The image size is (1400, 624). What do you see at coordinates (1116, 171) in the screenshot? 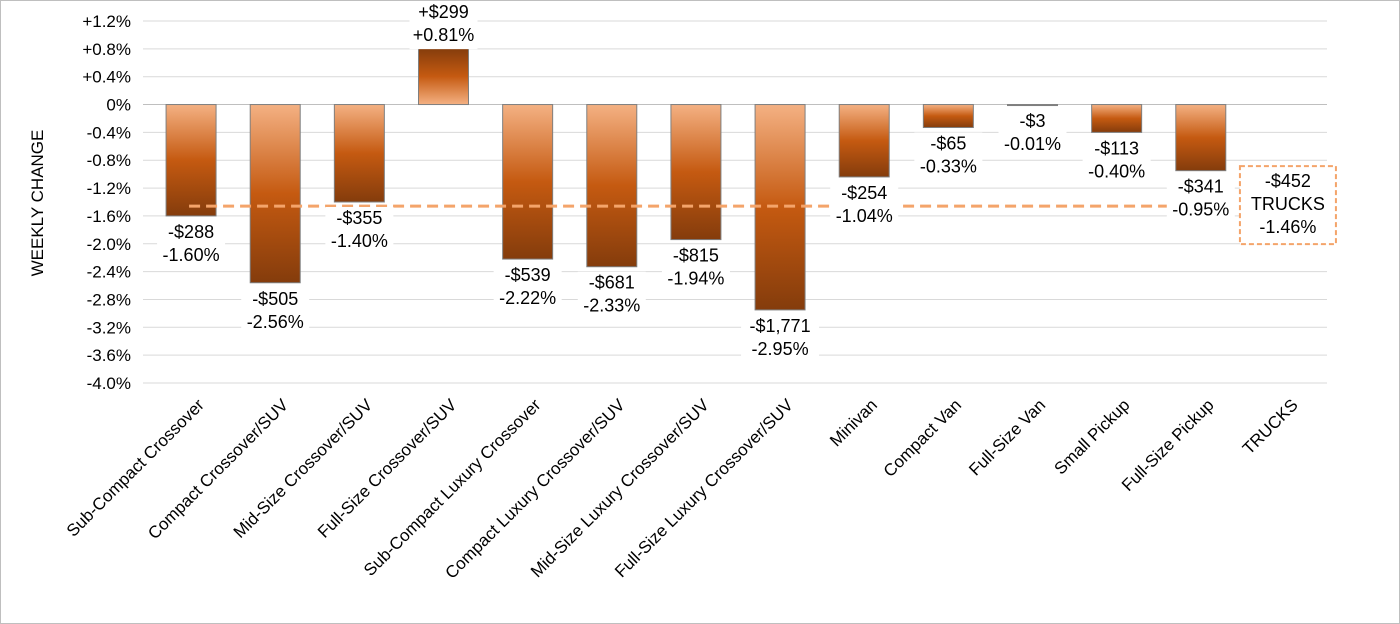
I see `data-label-percent: -0.40%` at bounding box center [1116, 171].